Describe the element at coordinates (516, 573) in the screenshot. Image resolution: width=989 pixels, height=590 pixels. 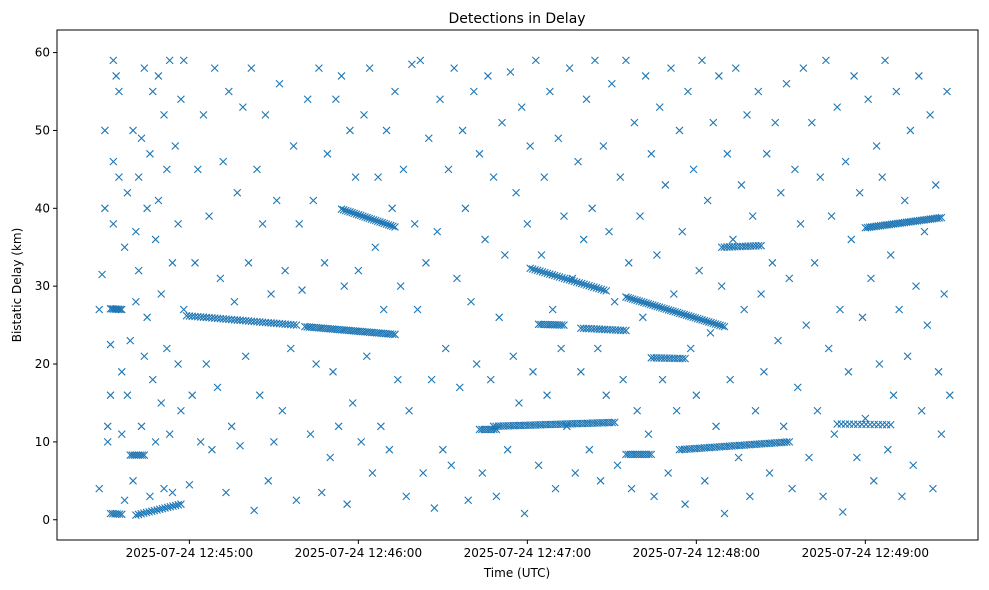
I see `x-axis-label: Time (UTC)` at that location.